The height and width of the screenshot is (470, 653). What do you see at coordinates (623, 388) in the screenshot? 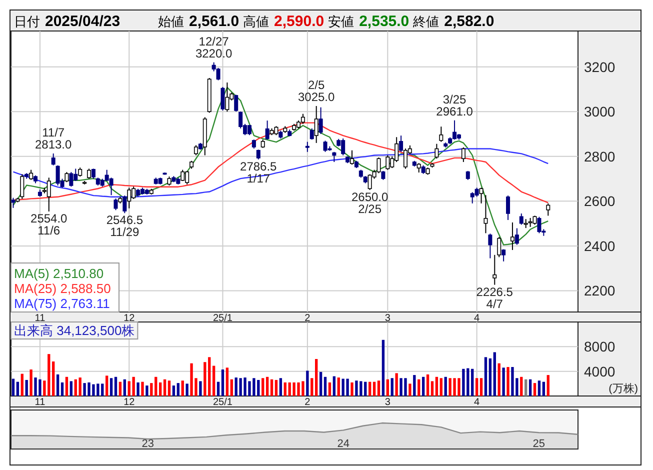
I see `y-axis-title: (万株)` at bounding box center [623, 388].